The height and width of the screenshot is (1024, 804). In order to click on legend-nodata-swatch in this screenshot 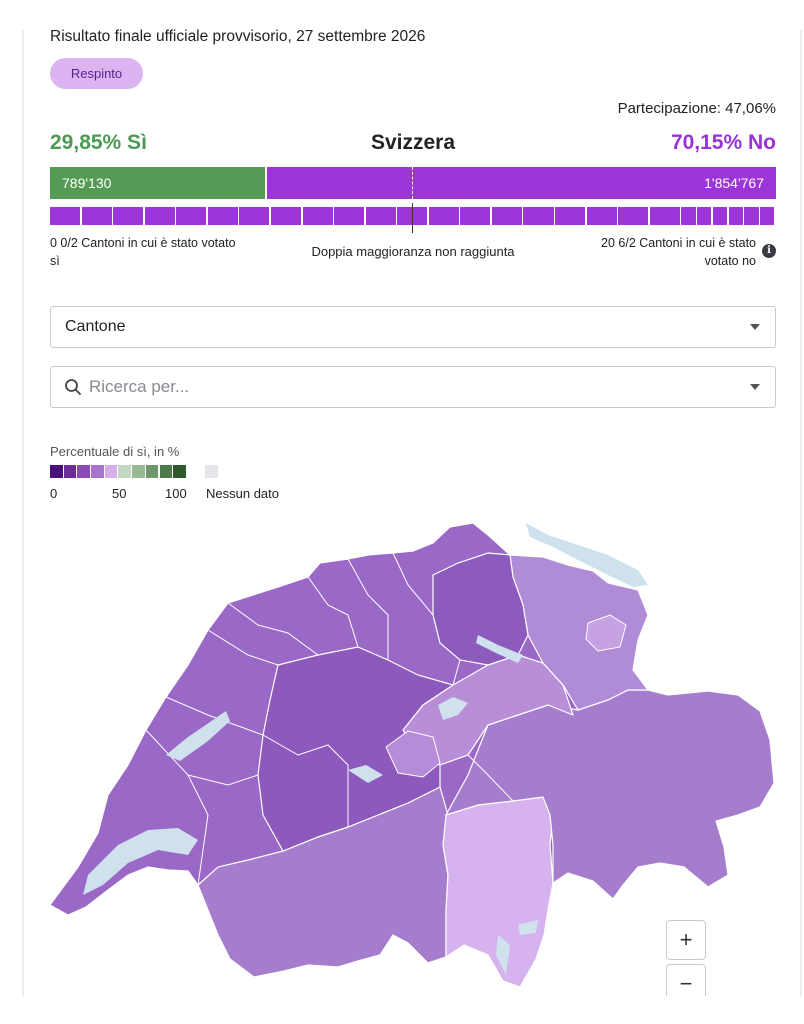, I will do `click(211, 471)`.